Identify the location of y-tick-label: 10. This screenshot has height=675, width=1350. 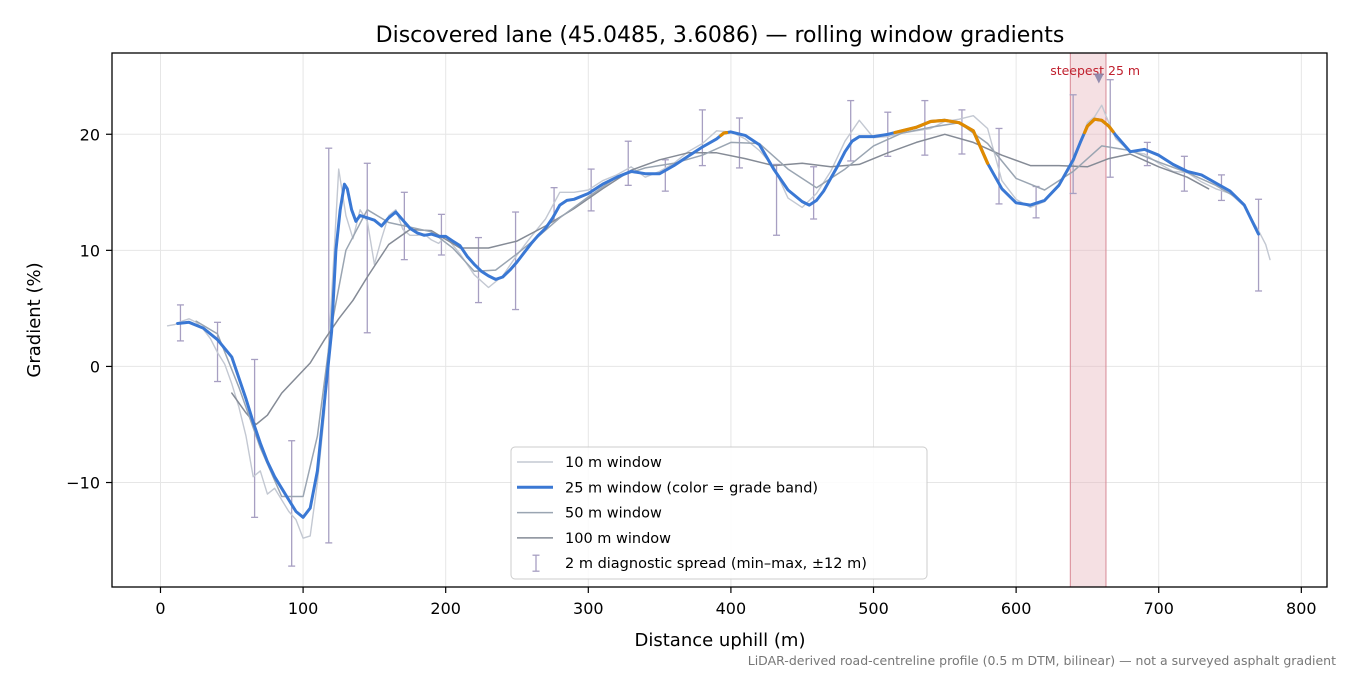
(90, 250).